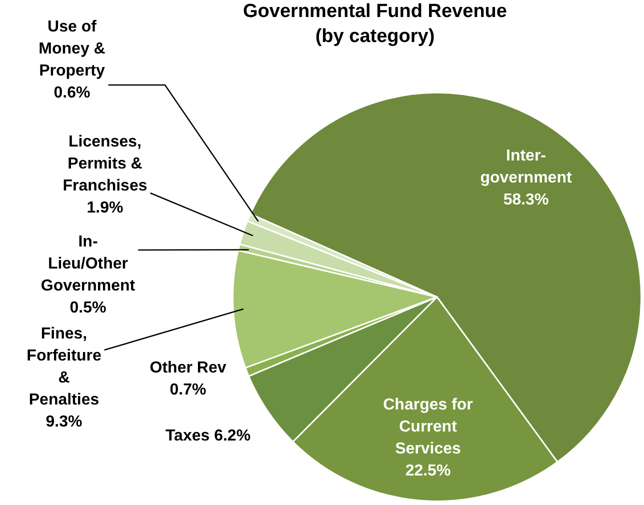 The height and width of the screenshot is (505, 644). I want to click on data-label: 58.3%, so click(526, 199).